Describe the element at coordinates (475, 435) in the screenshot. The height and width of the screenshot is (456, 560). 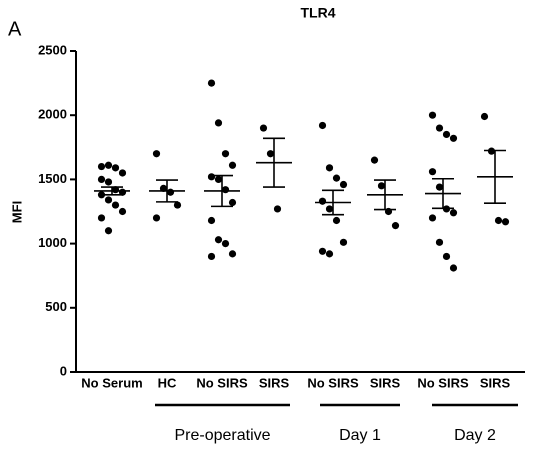
I see `group-label: Day 2` at that location.